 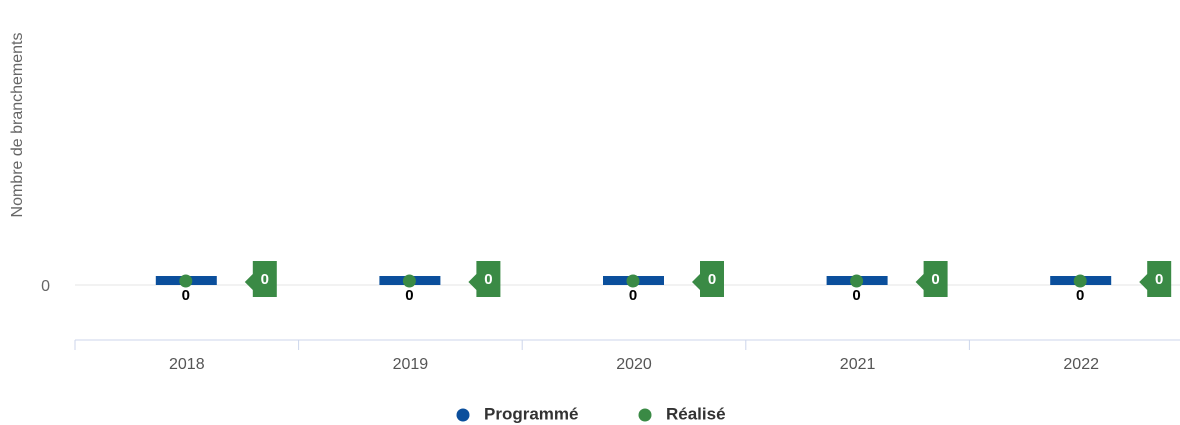 What do you see at coordinates (858, 364) in the screenshot?
I see `x-tick-label: 2021` at bounding box center [858, 364].